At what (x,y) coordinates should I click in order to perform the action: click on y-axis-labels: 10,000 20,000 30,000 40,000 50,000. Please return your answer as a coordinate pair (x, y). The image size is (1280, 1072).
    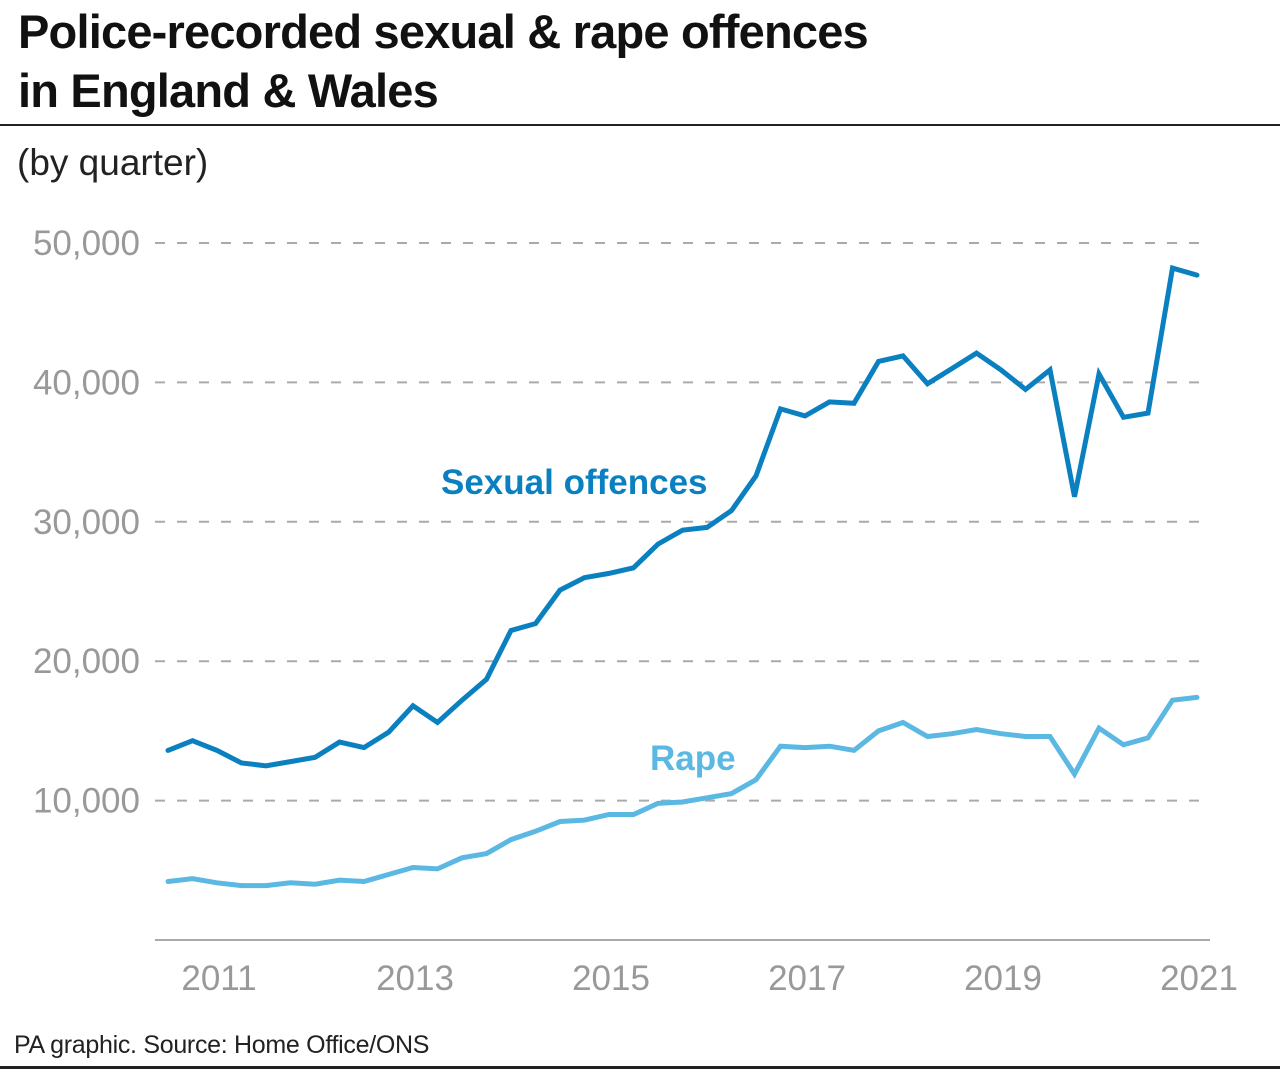
    Looking at the image, I should click on (86, 522).